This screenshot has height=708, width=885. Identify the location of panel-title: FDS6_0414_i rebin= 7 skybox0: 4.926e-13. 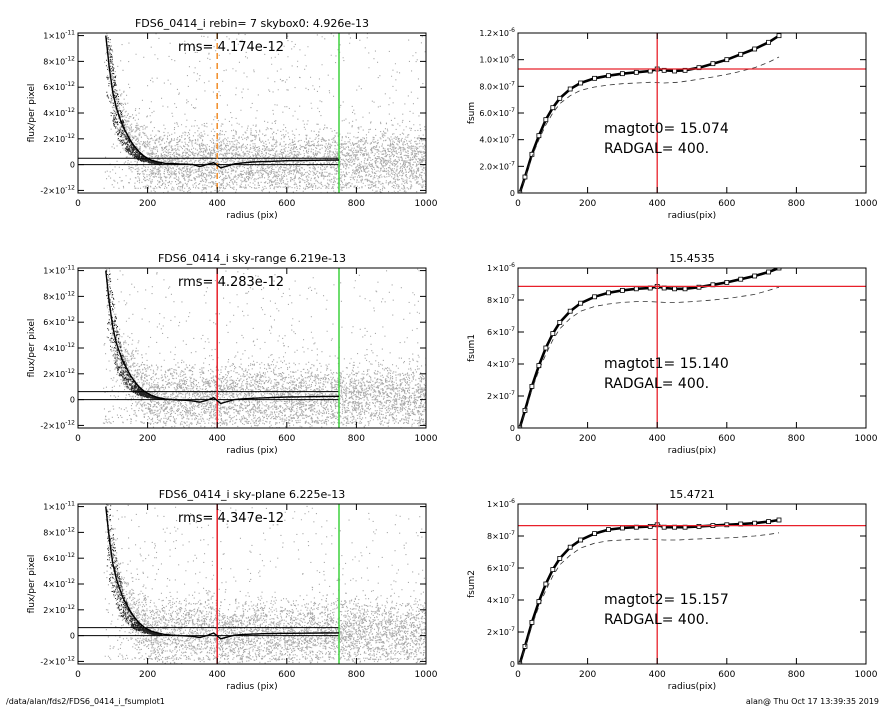
(252, 23).